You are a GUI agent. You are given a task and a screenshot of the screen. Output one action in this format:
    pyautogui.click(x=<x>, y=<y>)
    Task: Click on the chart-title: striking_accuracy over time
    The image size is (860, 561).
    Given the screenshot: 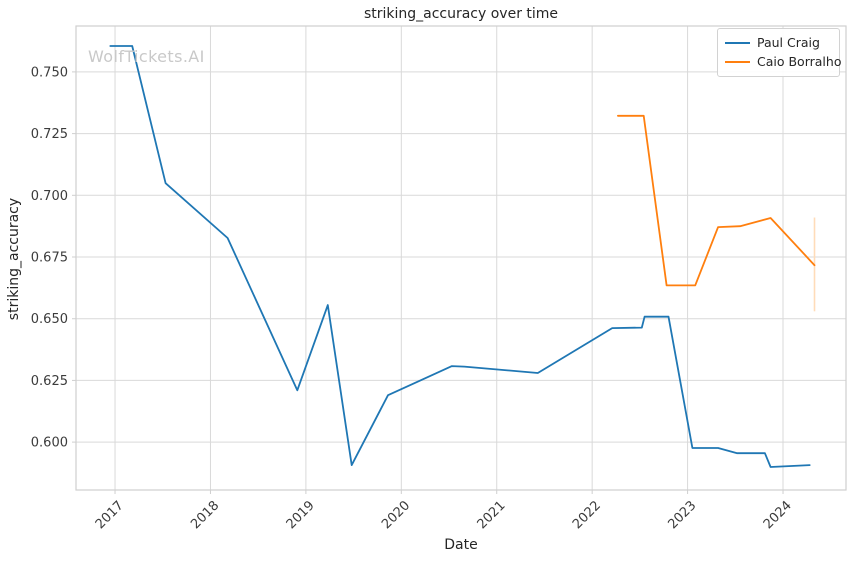 What is the action you would take?
    pyautogui.click(x=461, y=14)
    